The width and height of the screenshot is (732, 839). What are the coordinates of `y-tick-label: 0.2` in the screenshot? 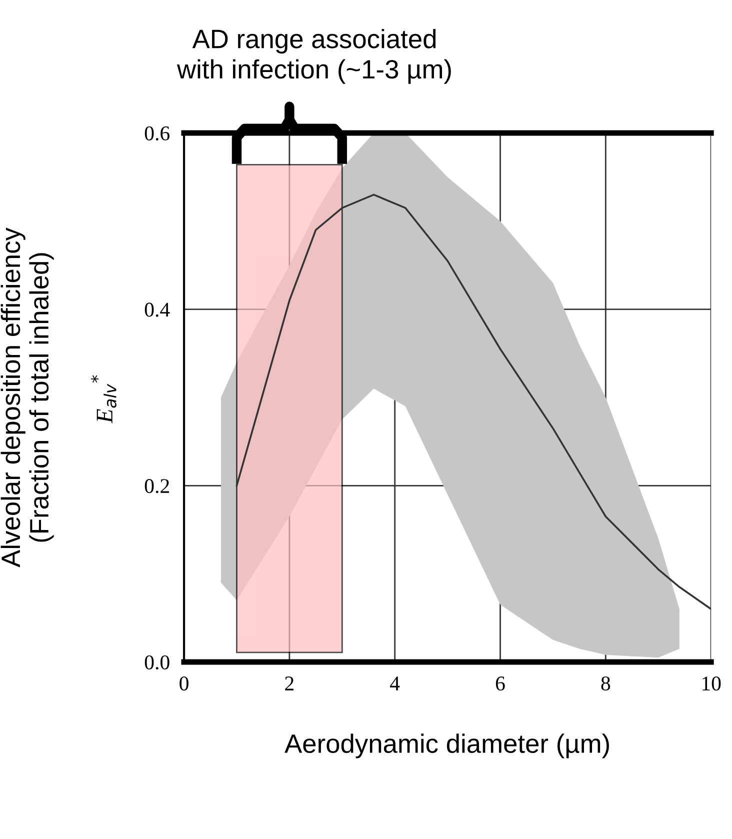 It's located at (156, 486).